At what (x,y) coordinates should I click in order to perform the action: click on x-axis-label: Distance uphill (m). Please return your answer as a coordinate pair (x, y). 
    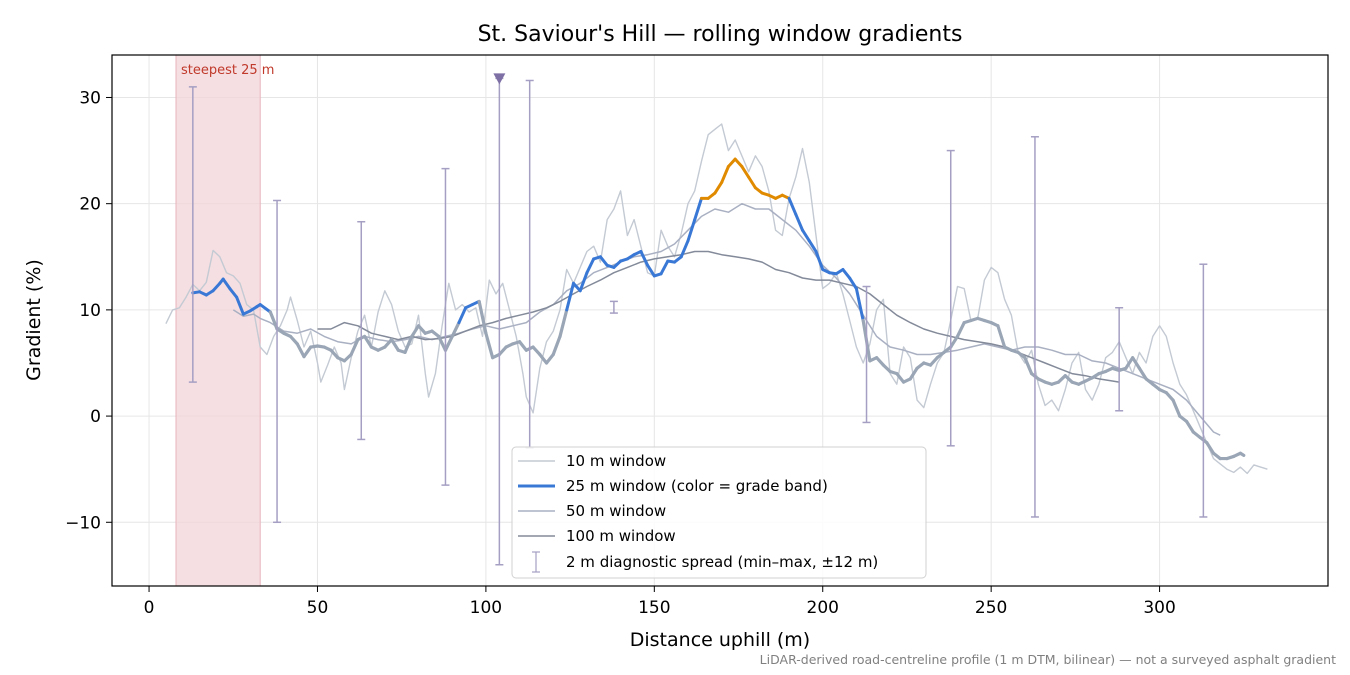
    Looking at the image, I should click on (720, 640).